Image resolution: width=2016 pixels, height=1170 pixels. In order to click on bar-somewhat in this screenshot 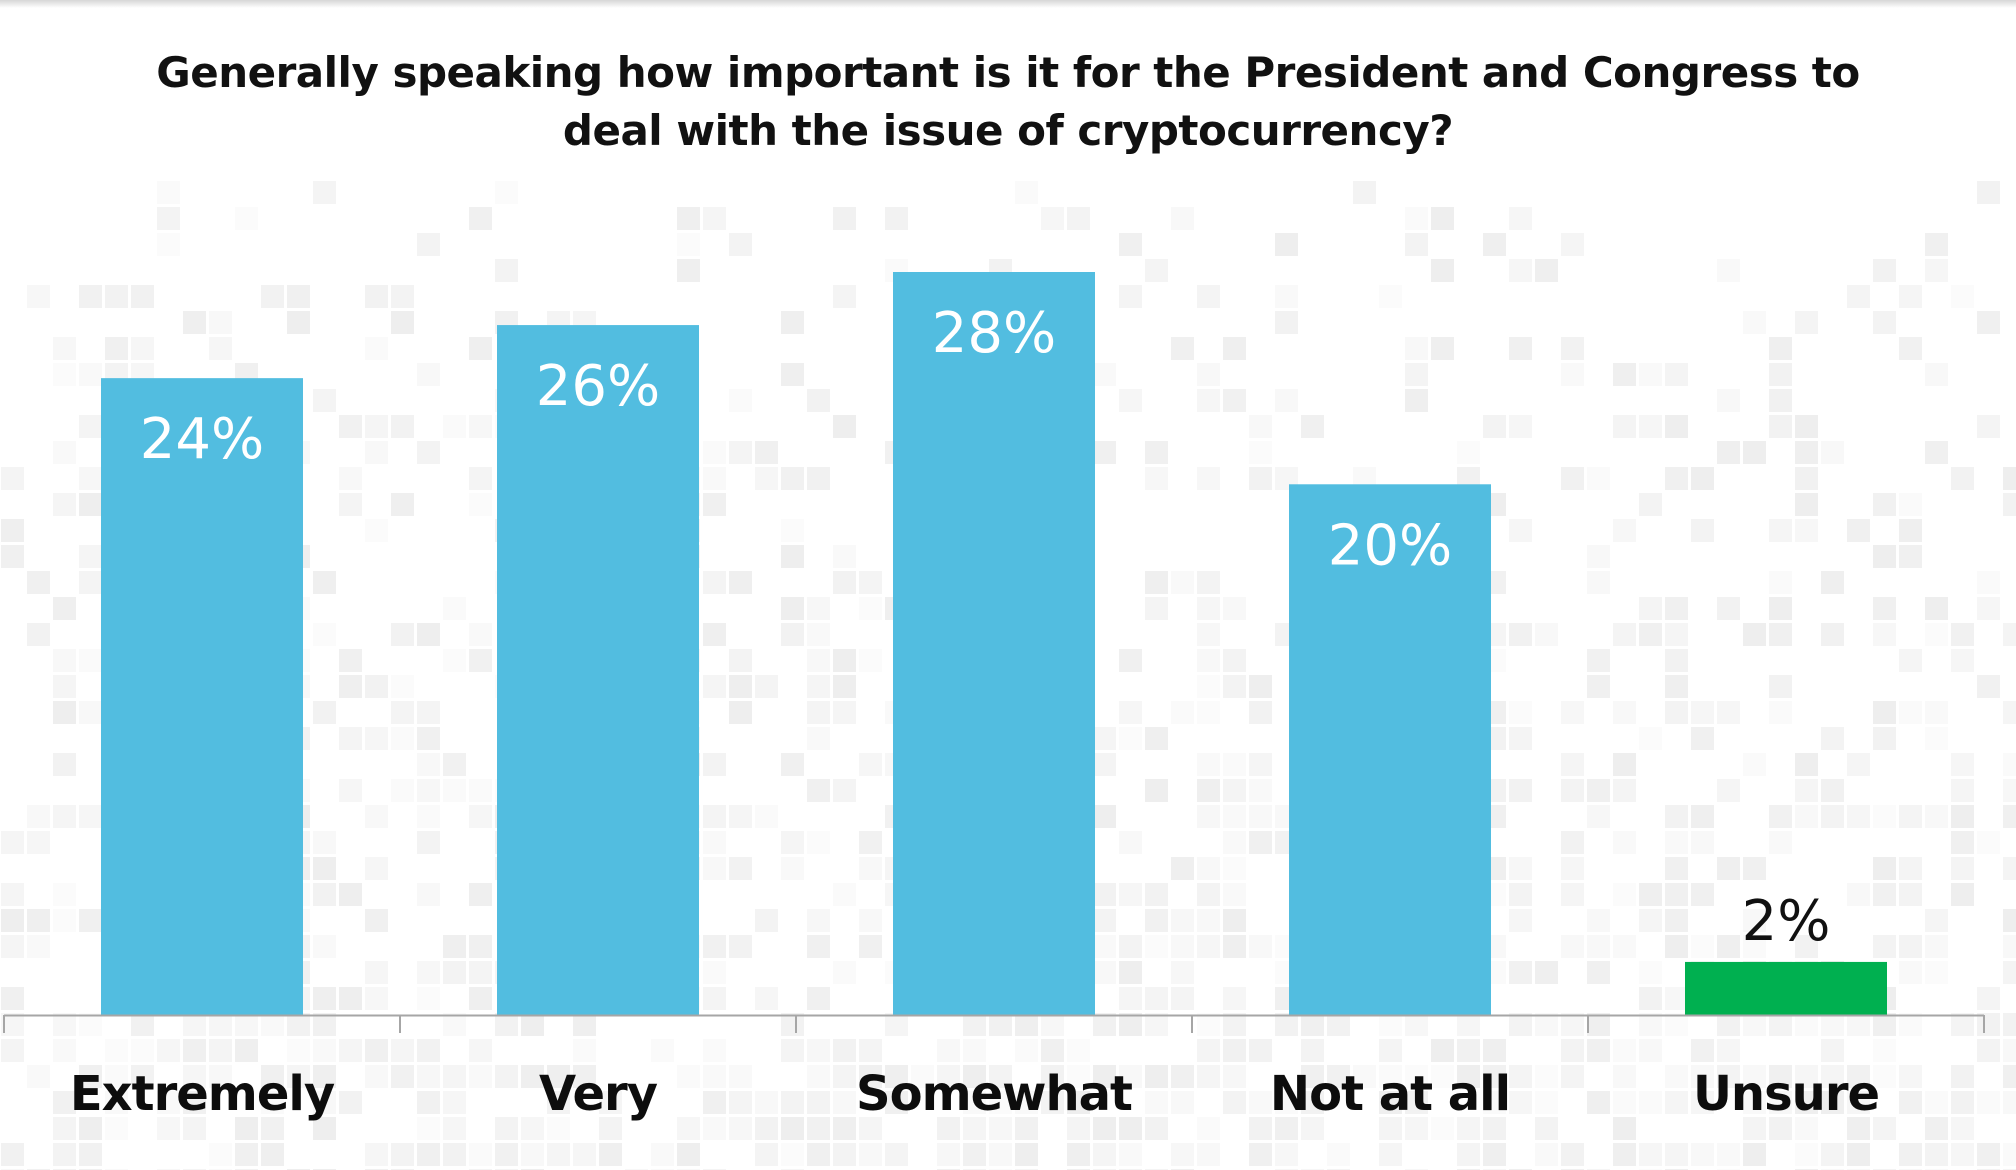, I will do `click(994, 643)`.